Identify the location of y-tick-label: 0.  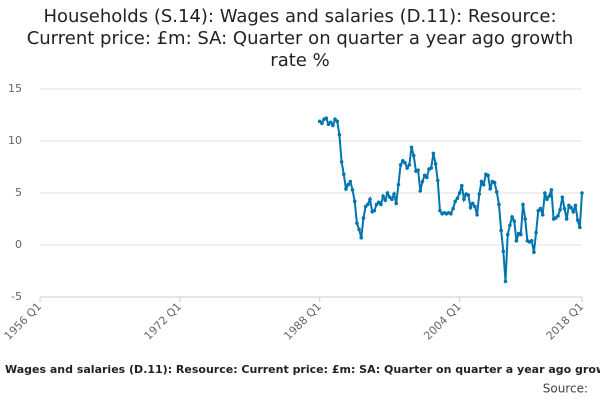
(18, 244).